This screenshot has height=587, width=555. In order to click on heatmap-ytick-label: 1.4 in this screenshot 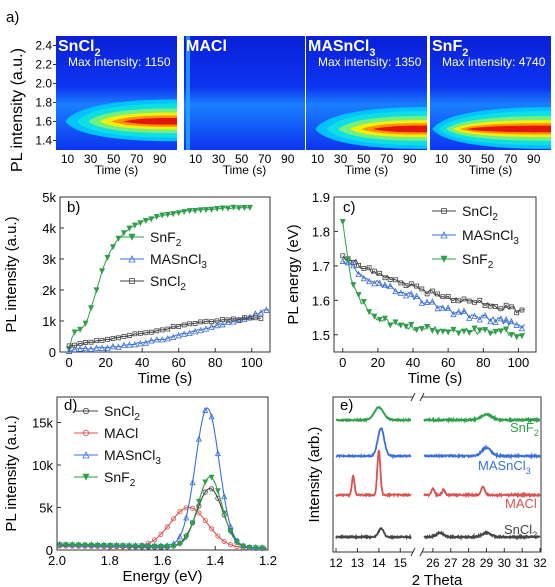, I will do `click(43, 141)`.